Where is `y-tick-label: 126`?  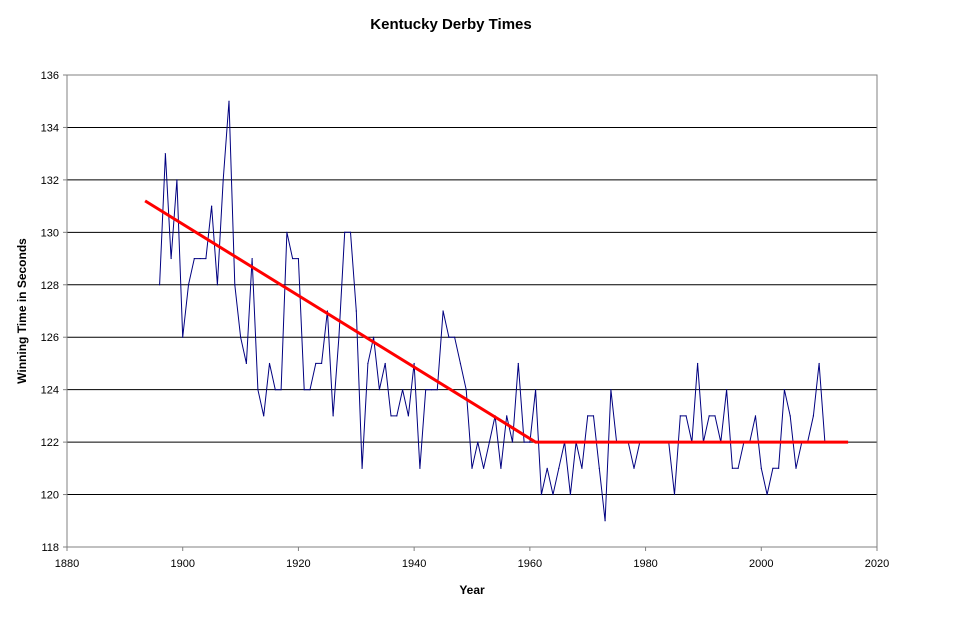
y-tick-label: 126 is located at coordinates (50, 338).